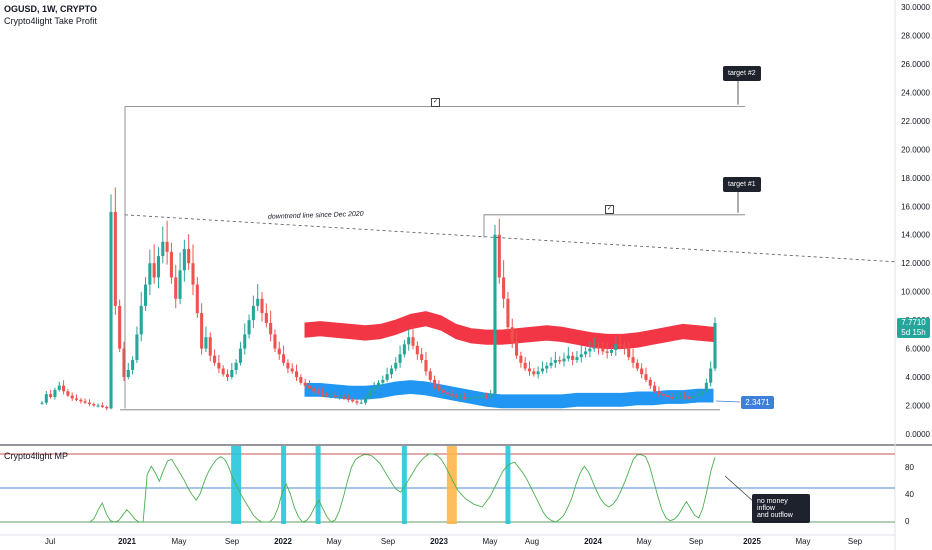  Describe the element at coordinates (316, 216) in the screenshot. I see `downtrend-label: downtrend line since Dec 2020` at that location.